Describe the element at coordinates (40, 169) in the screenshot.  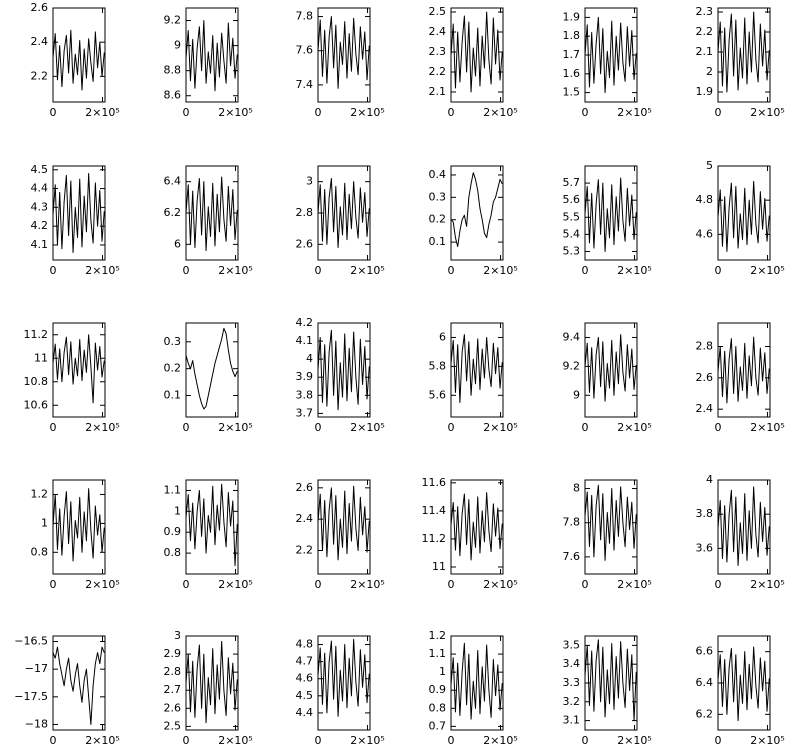
I see `y-tick-label: 4.5` at that location.